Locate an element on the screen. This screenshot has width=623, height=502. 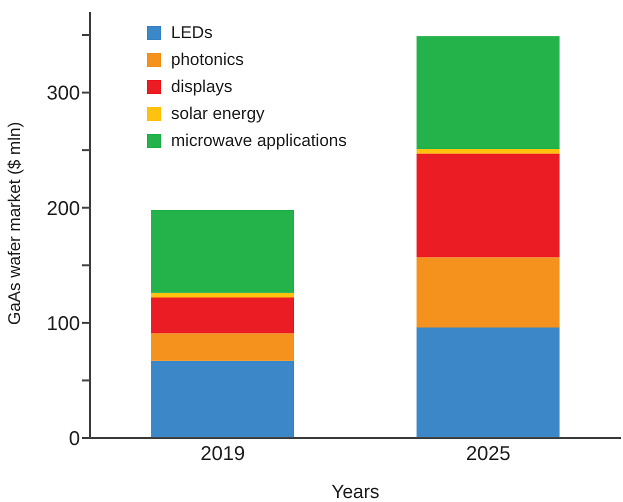
x-tick-label: 2025 is located at coordinates (488, 454).